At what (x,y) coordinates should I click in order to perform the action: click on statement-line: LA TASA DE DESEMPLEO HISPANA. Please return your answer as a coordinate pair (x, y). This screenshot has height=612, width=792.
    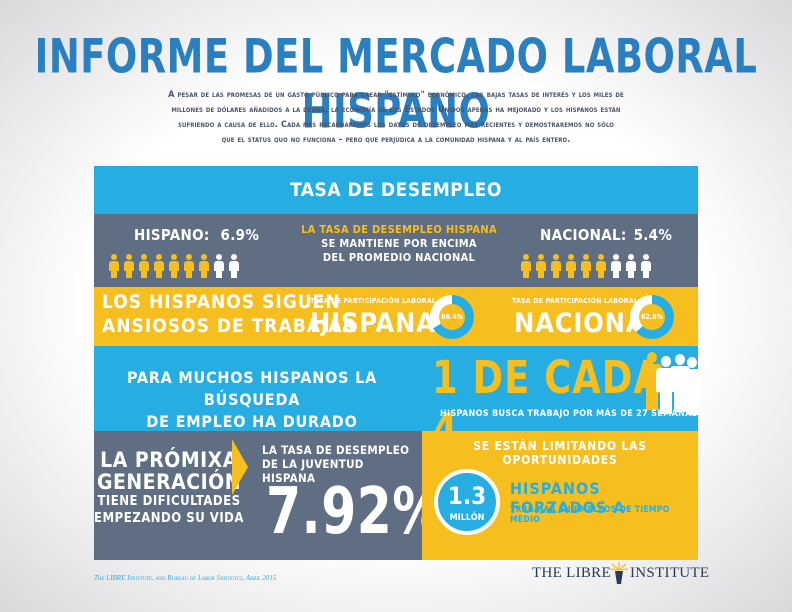
    Looking at the image, I should click on (399, 229).